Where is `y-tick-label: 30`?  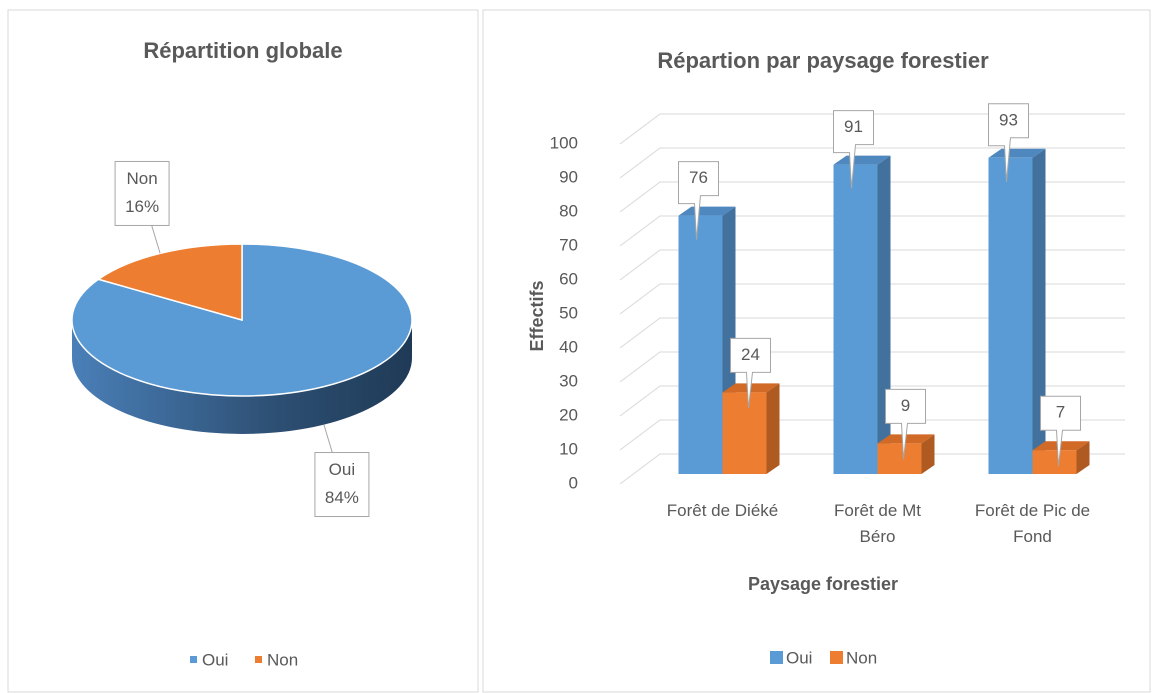
y-tick-label: 30 is located at coordinates (568, 380).